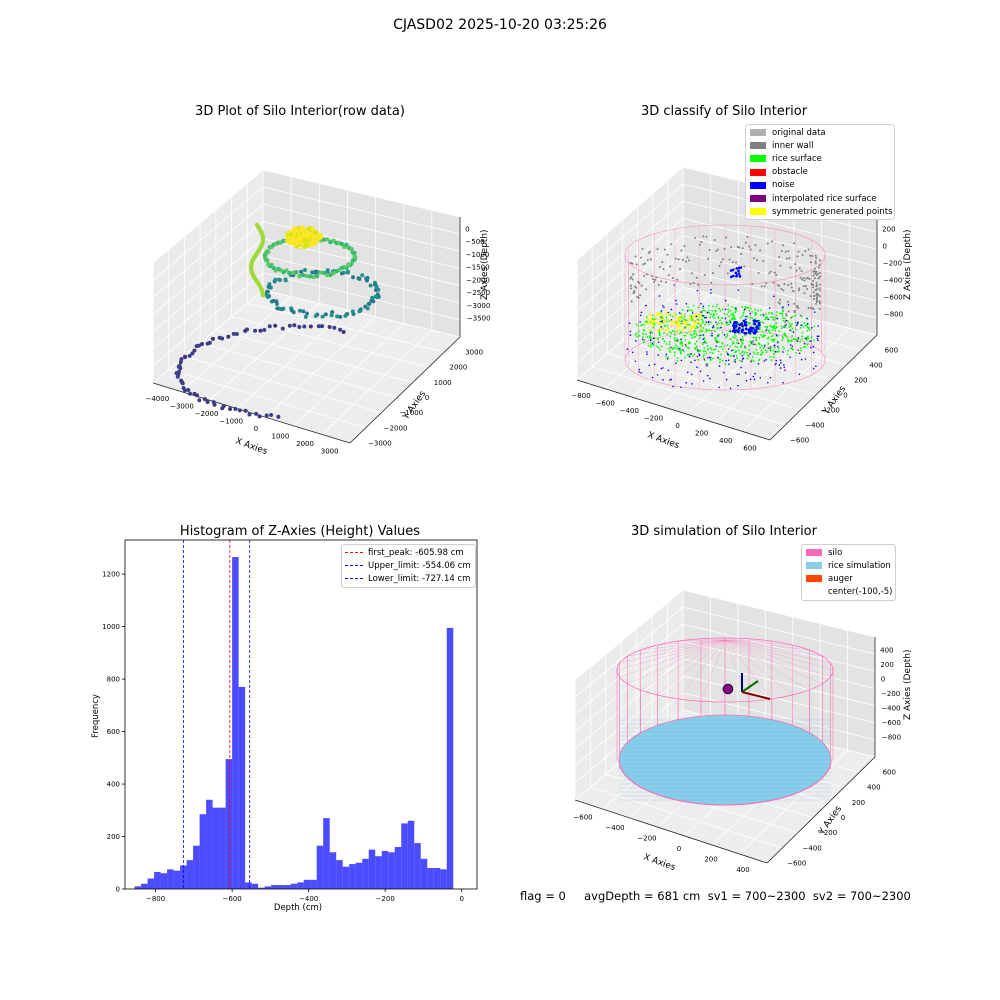 The width and height of the screenshot is (1000, 1000). Describe the element at coordinates (713, 639) in the screenshot. I see `silo-roof-line` at that location.